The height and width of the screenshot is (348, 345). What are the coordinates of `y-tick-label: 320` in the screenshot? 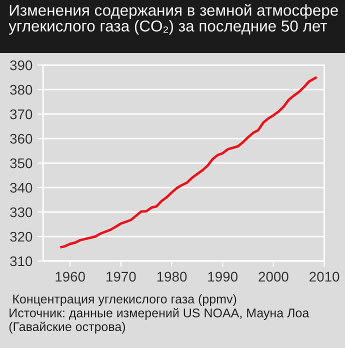 It's located at (21, 237).